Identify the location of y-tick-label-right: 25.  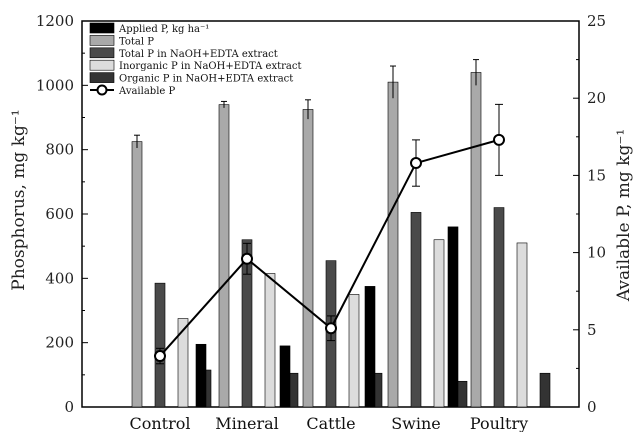
(596, 21).